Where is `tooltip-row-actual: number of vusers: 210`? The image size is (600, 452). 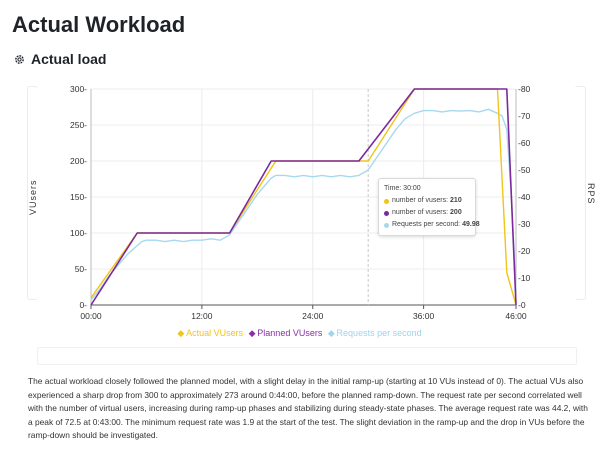 tooltip-row-actual: number of vusers: 210 is located at coordinates (427, 201).